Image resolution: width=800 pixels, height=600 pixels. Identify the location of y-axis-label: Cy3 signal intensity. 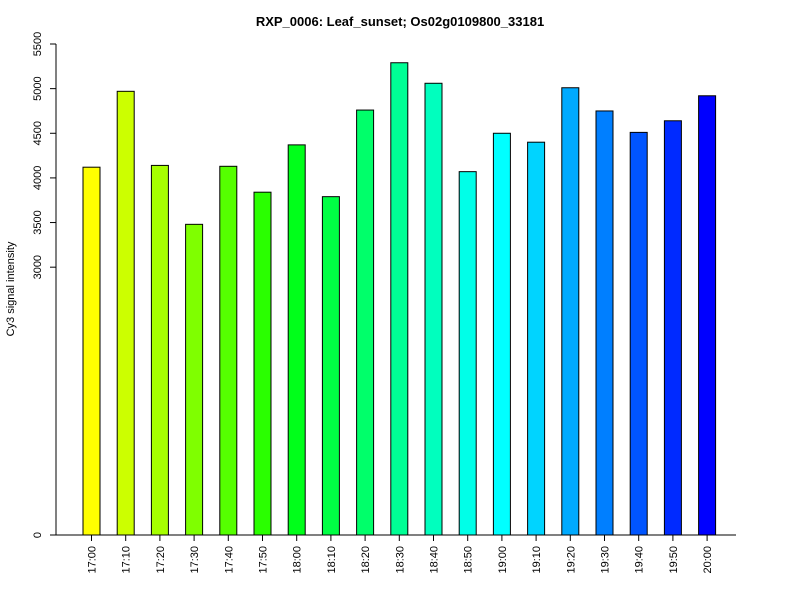
(11, 288).